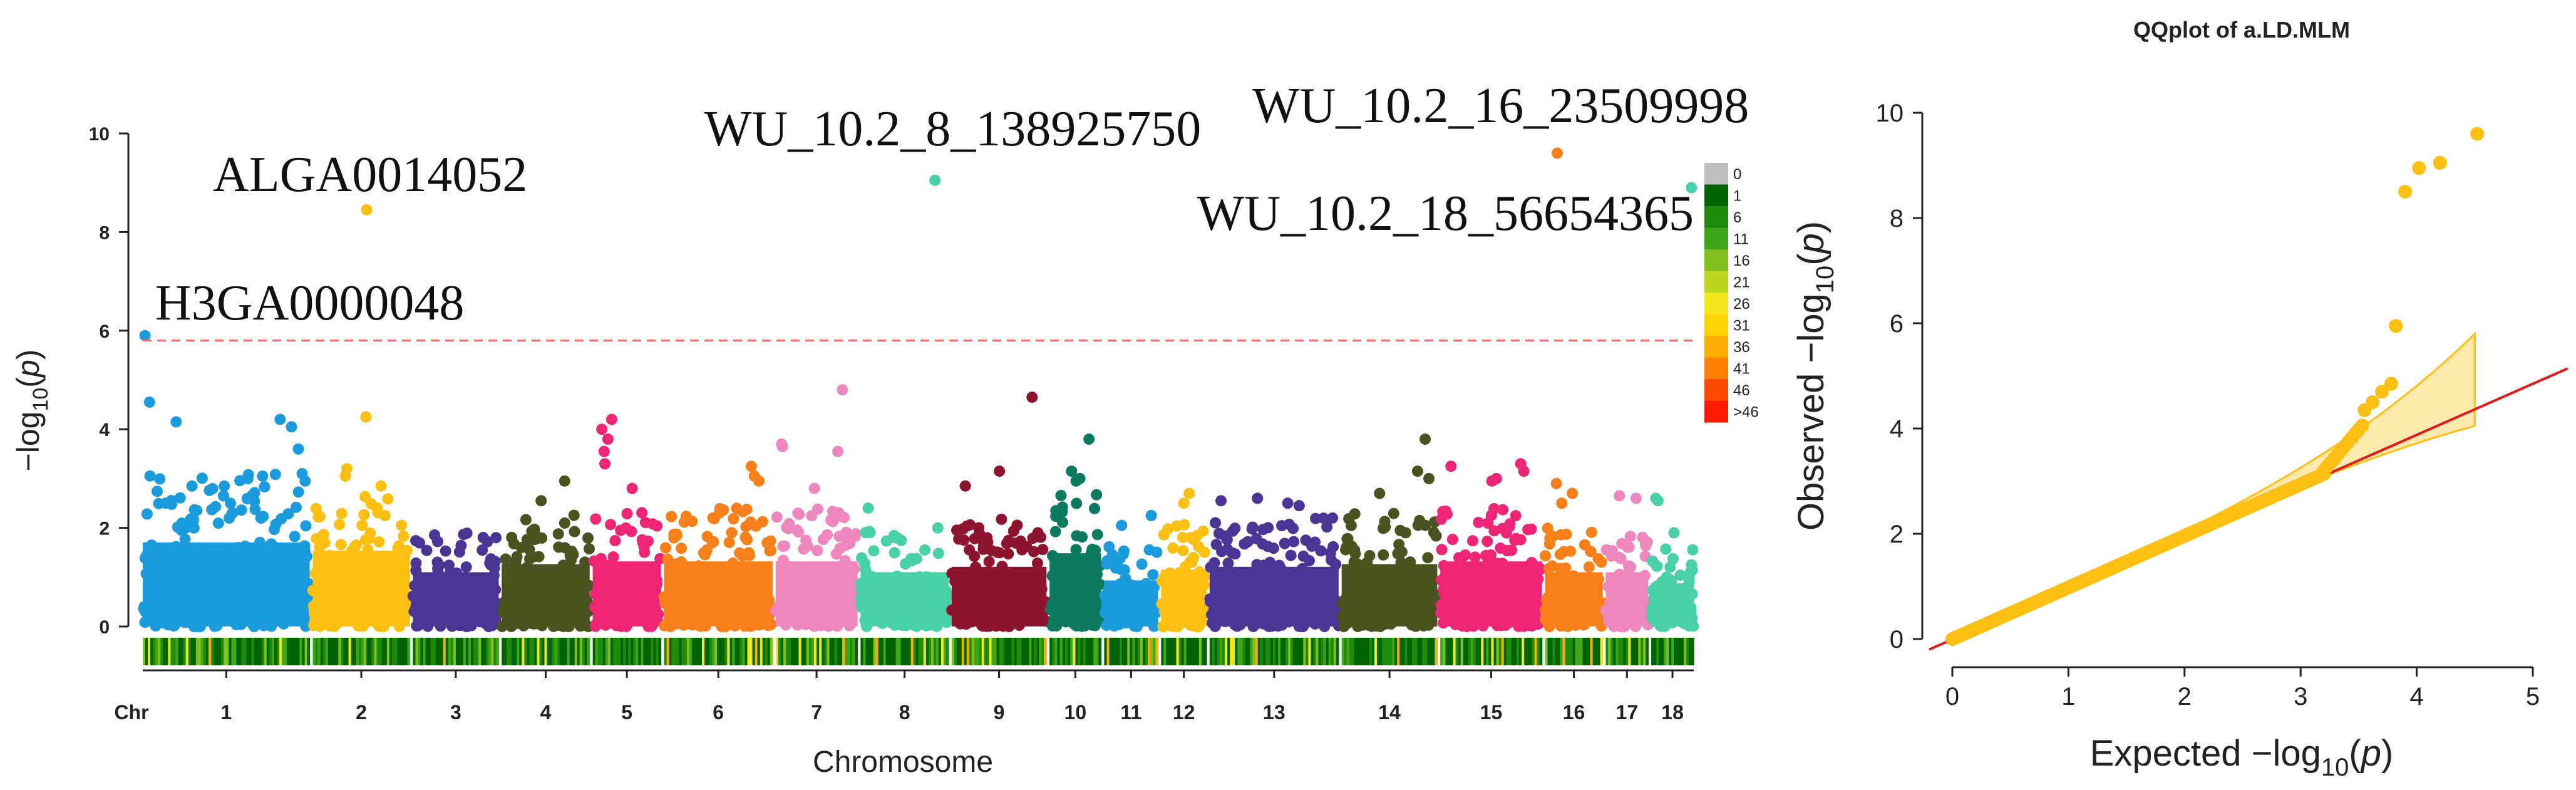 The width and height of the screenshot is (2576, 790). What do you see at coordinates (816, 713) in the screenshot?
I see `chromosome-label-7: 7` at bounding box center [816, 713].